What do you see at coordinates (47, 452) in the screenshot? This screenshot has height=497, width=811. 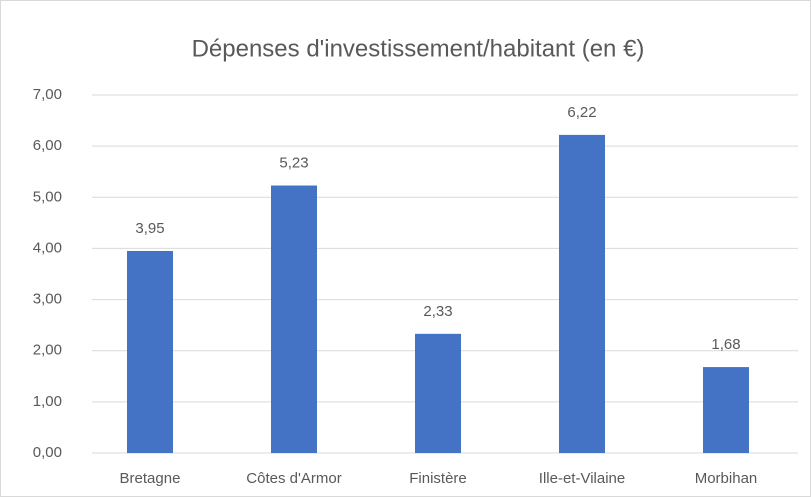 I see `y-tick-label: 0,00` at bounding box center [47, 452].